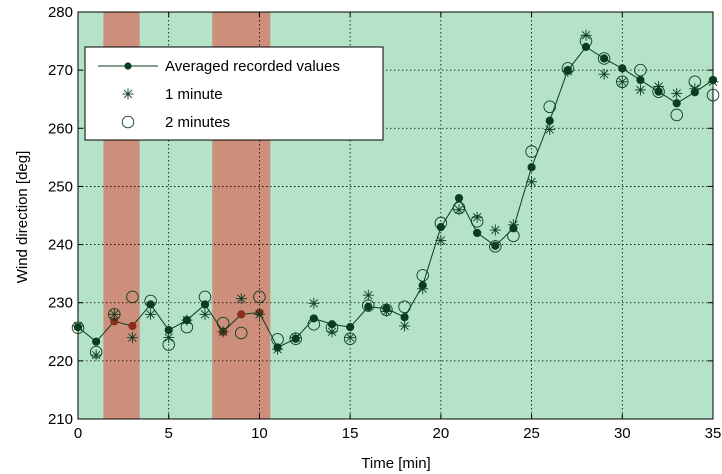  What do you see at coordinates (531, 433) in the screenshot?
I see `x-tick-label: 25` at bounding box center [531, 433].